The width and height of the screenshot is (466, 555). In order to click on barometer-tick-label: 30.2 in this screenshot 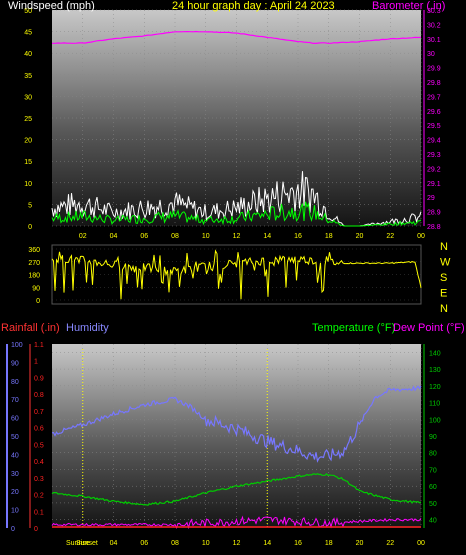, I will do `click(434, 25)`.